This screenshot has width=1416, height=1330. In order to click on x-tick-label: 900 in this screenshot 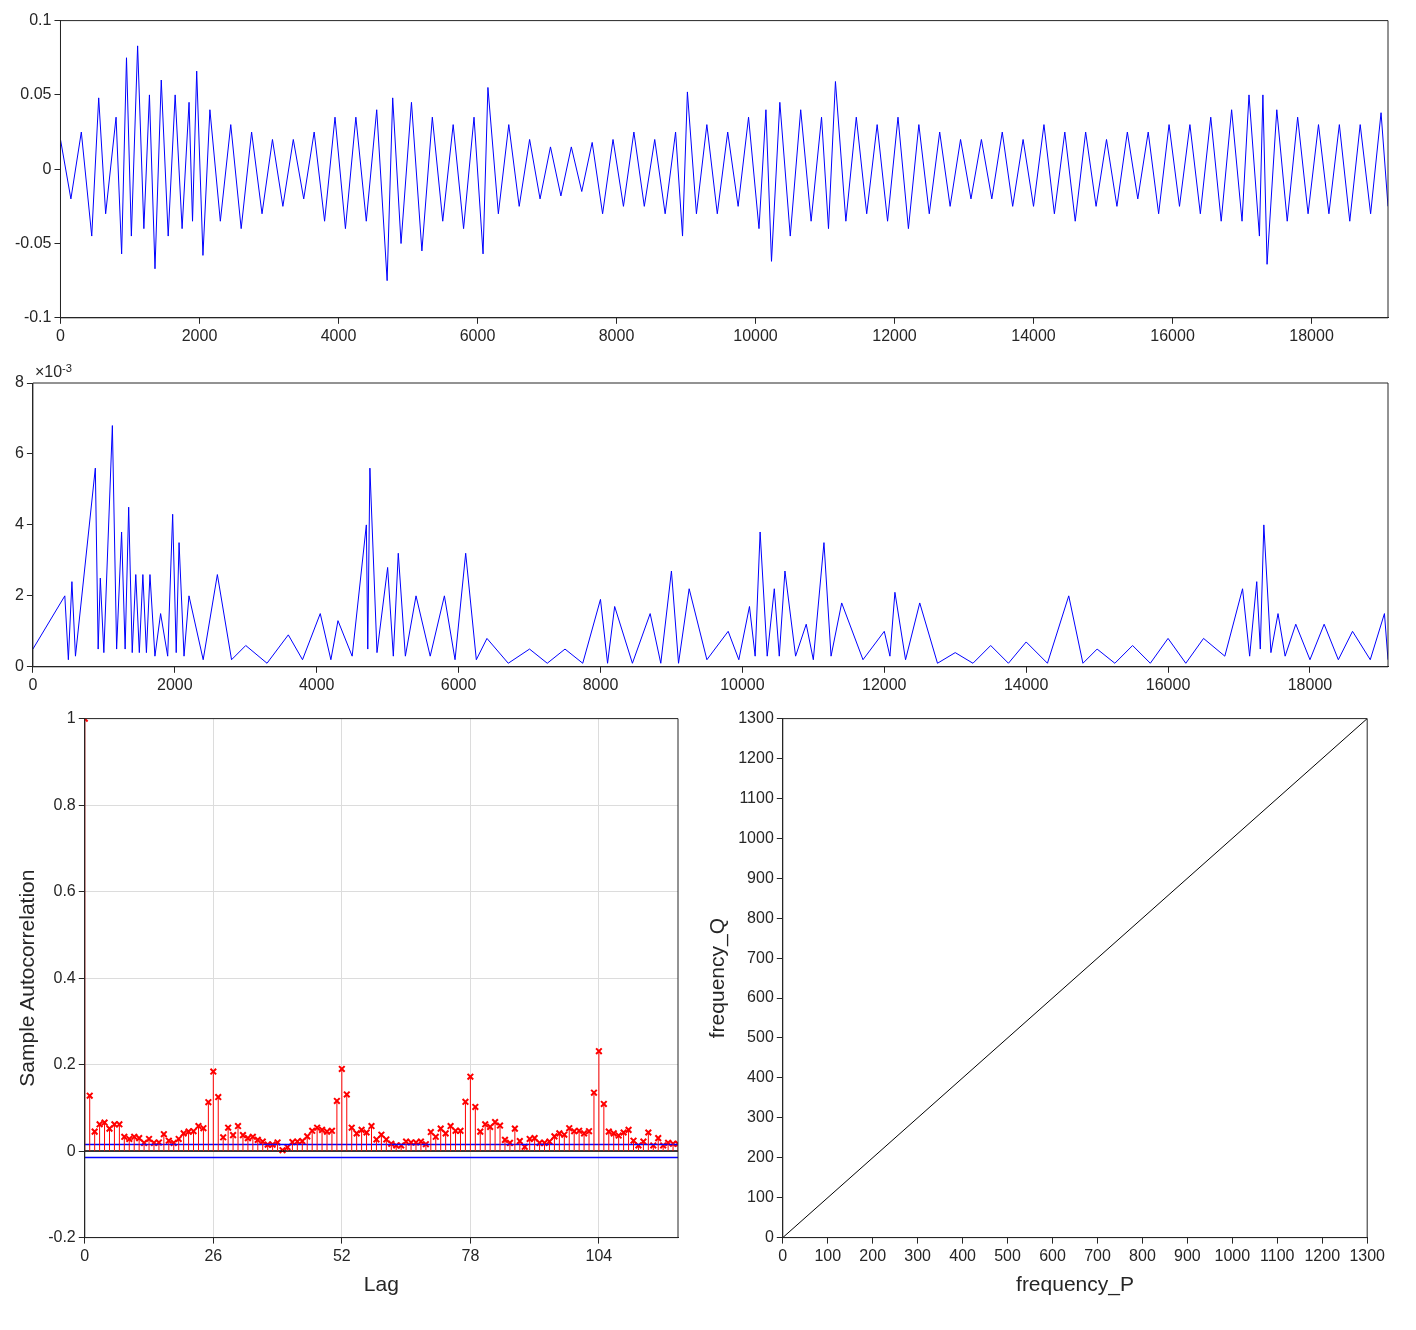, I will do `click(1187, 1255)`.